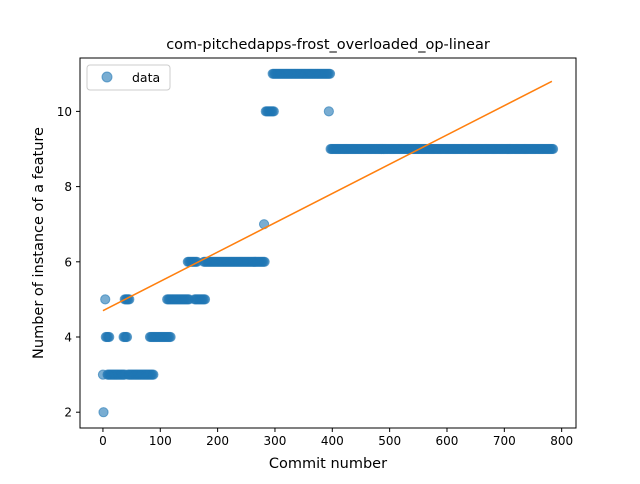 The width and height of the screenshot is (640, 484). I want to click on x-tick-label: 100, so click(160, 441).